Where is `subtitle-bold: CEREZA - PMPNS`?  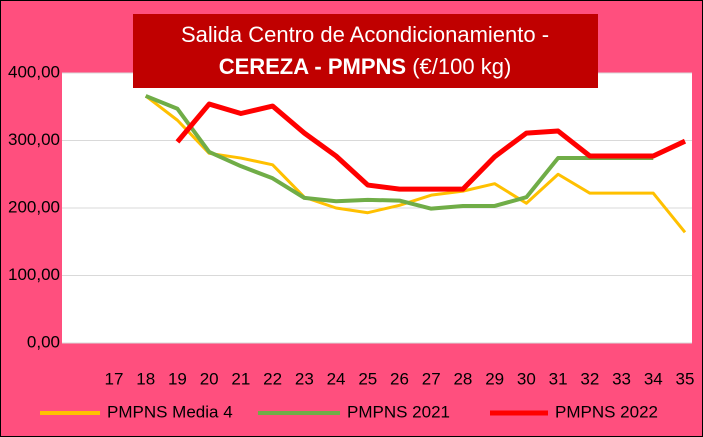 subtitle-bold: CEREZA - PMPNS is located at coordinates (312, 66).